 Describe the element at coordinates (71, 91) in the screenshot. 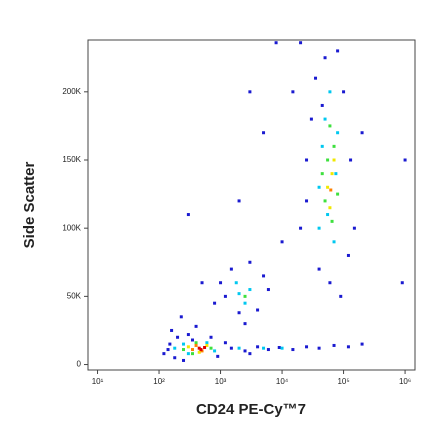

I see `y-tick-label: 200K` at that location.